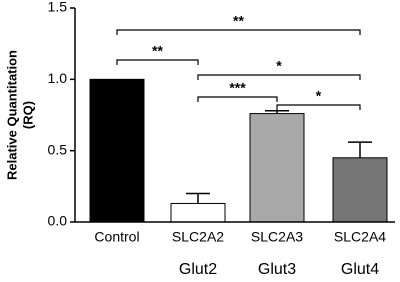  Describe the element at coordinates (198, 237) in the screenshot. I see `x-tick-label: SLC2A2` at that location.